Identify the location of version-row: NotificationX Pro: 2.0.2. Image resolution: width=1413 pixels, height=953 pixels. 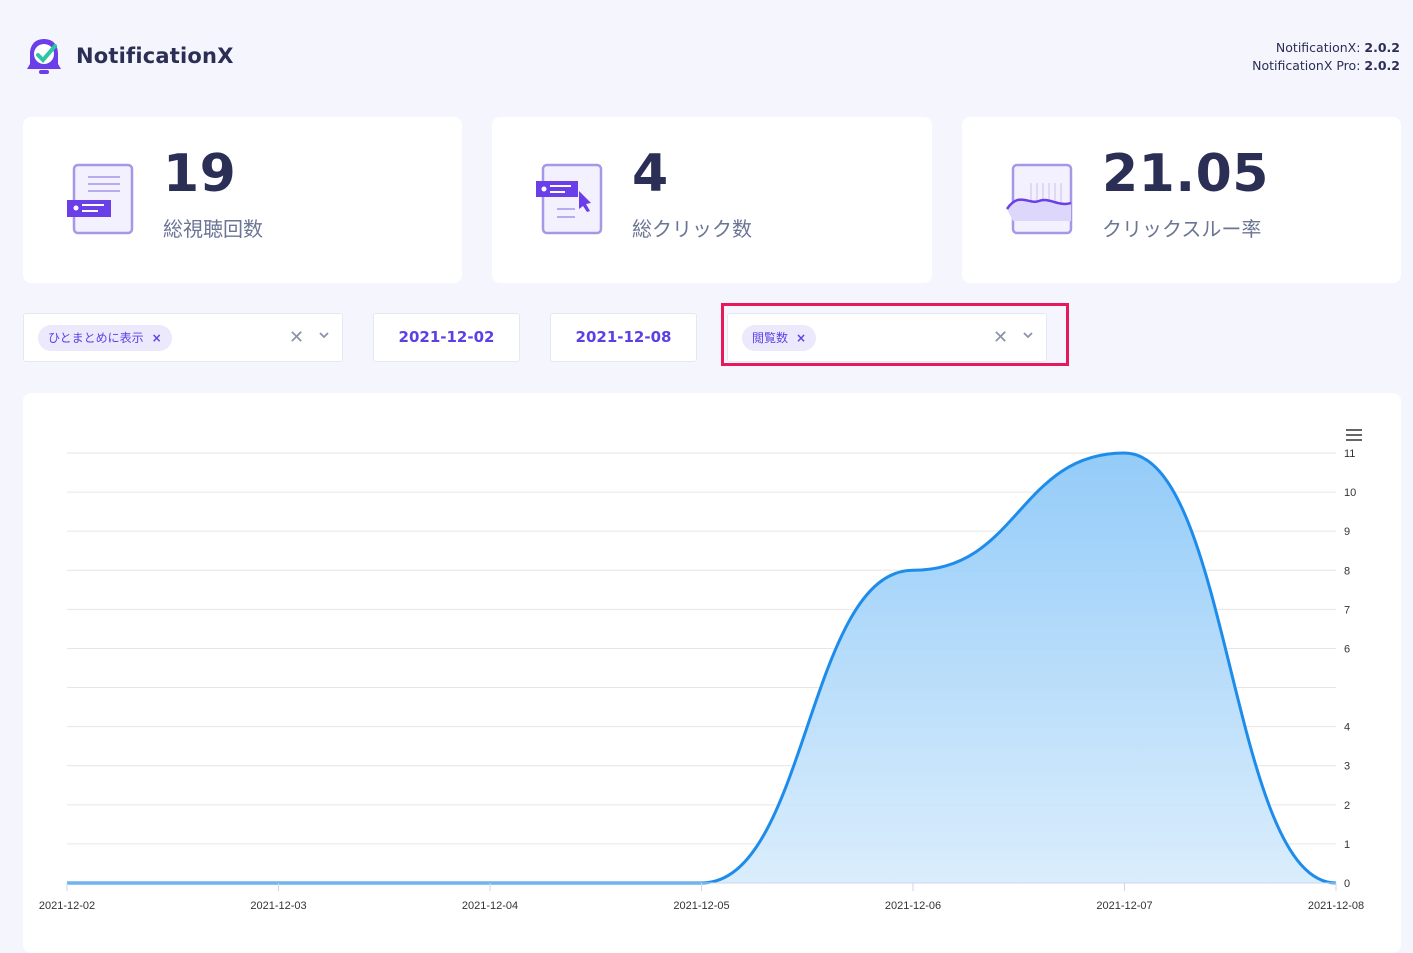
(1326, 66).